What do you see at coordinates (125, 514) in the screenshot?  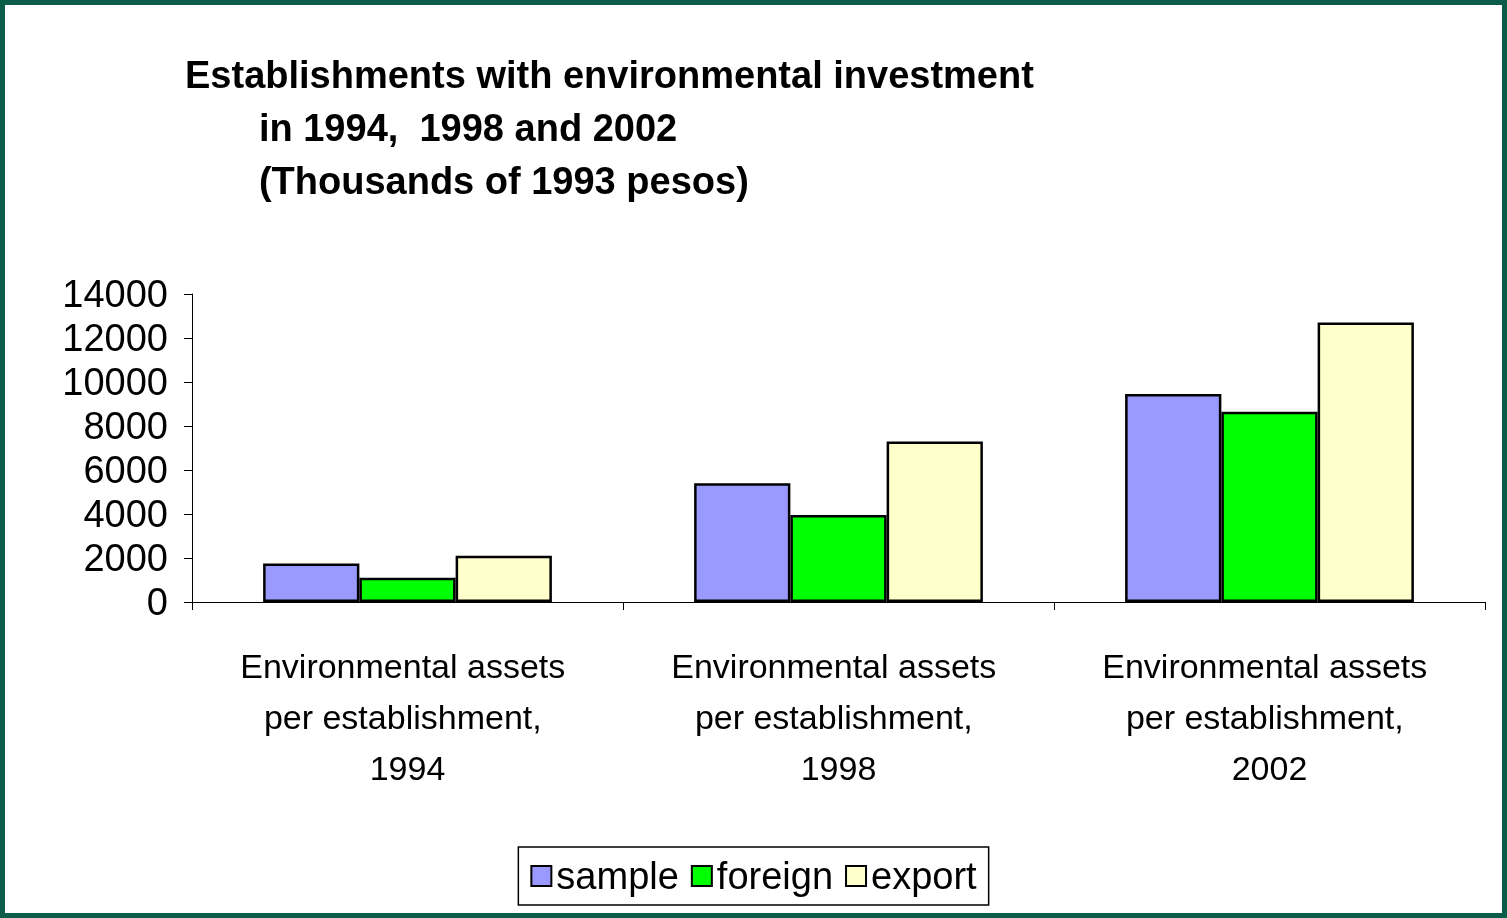 I see `y-tick-label: 4000` at bounding box center [125, 514].